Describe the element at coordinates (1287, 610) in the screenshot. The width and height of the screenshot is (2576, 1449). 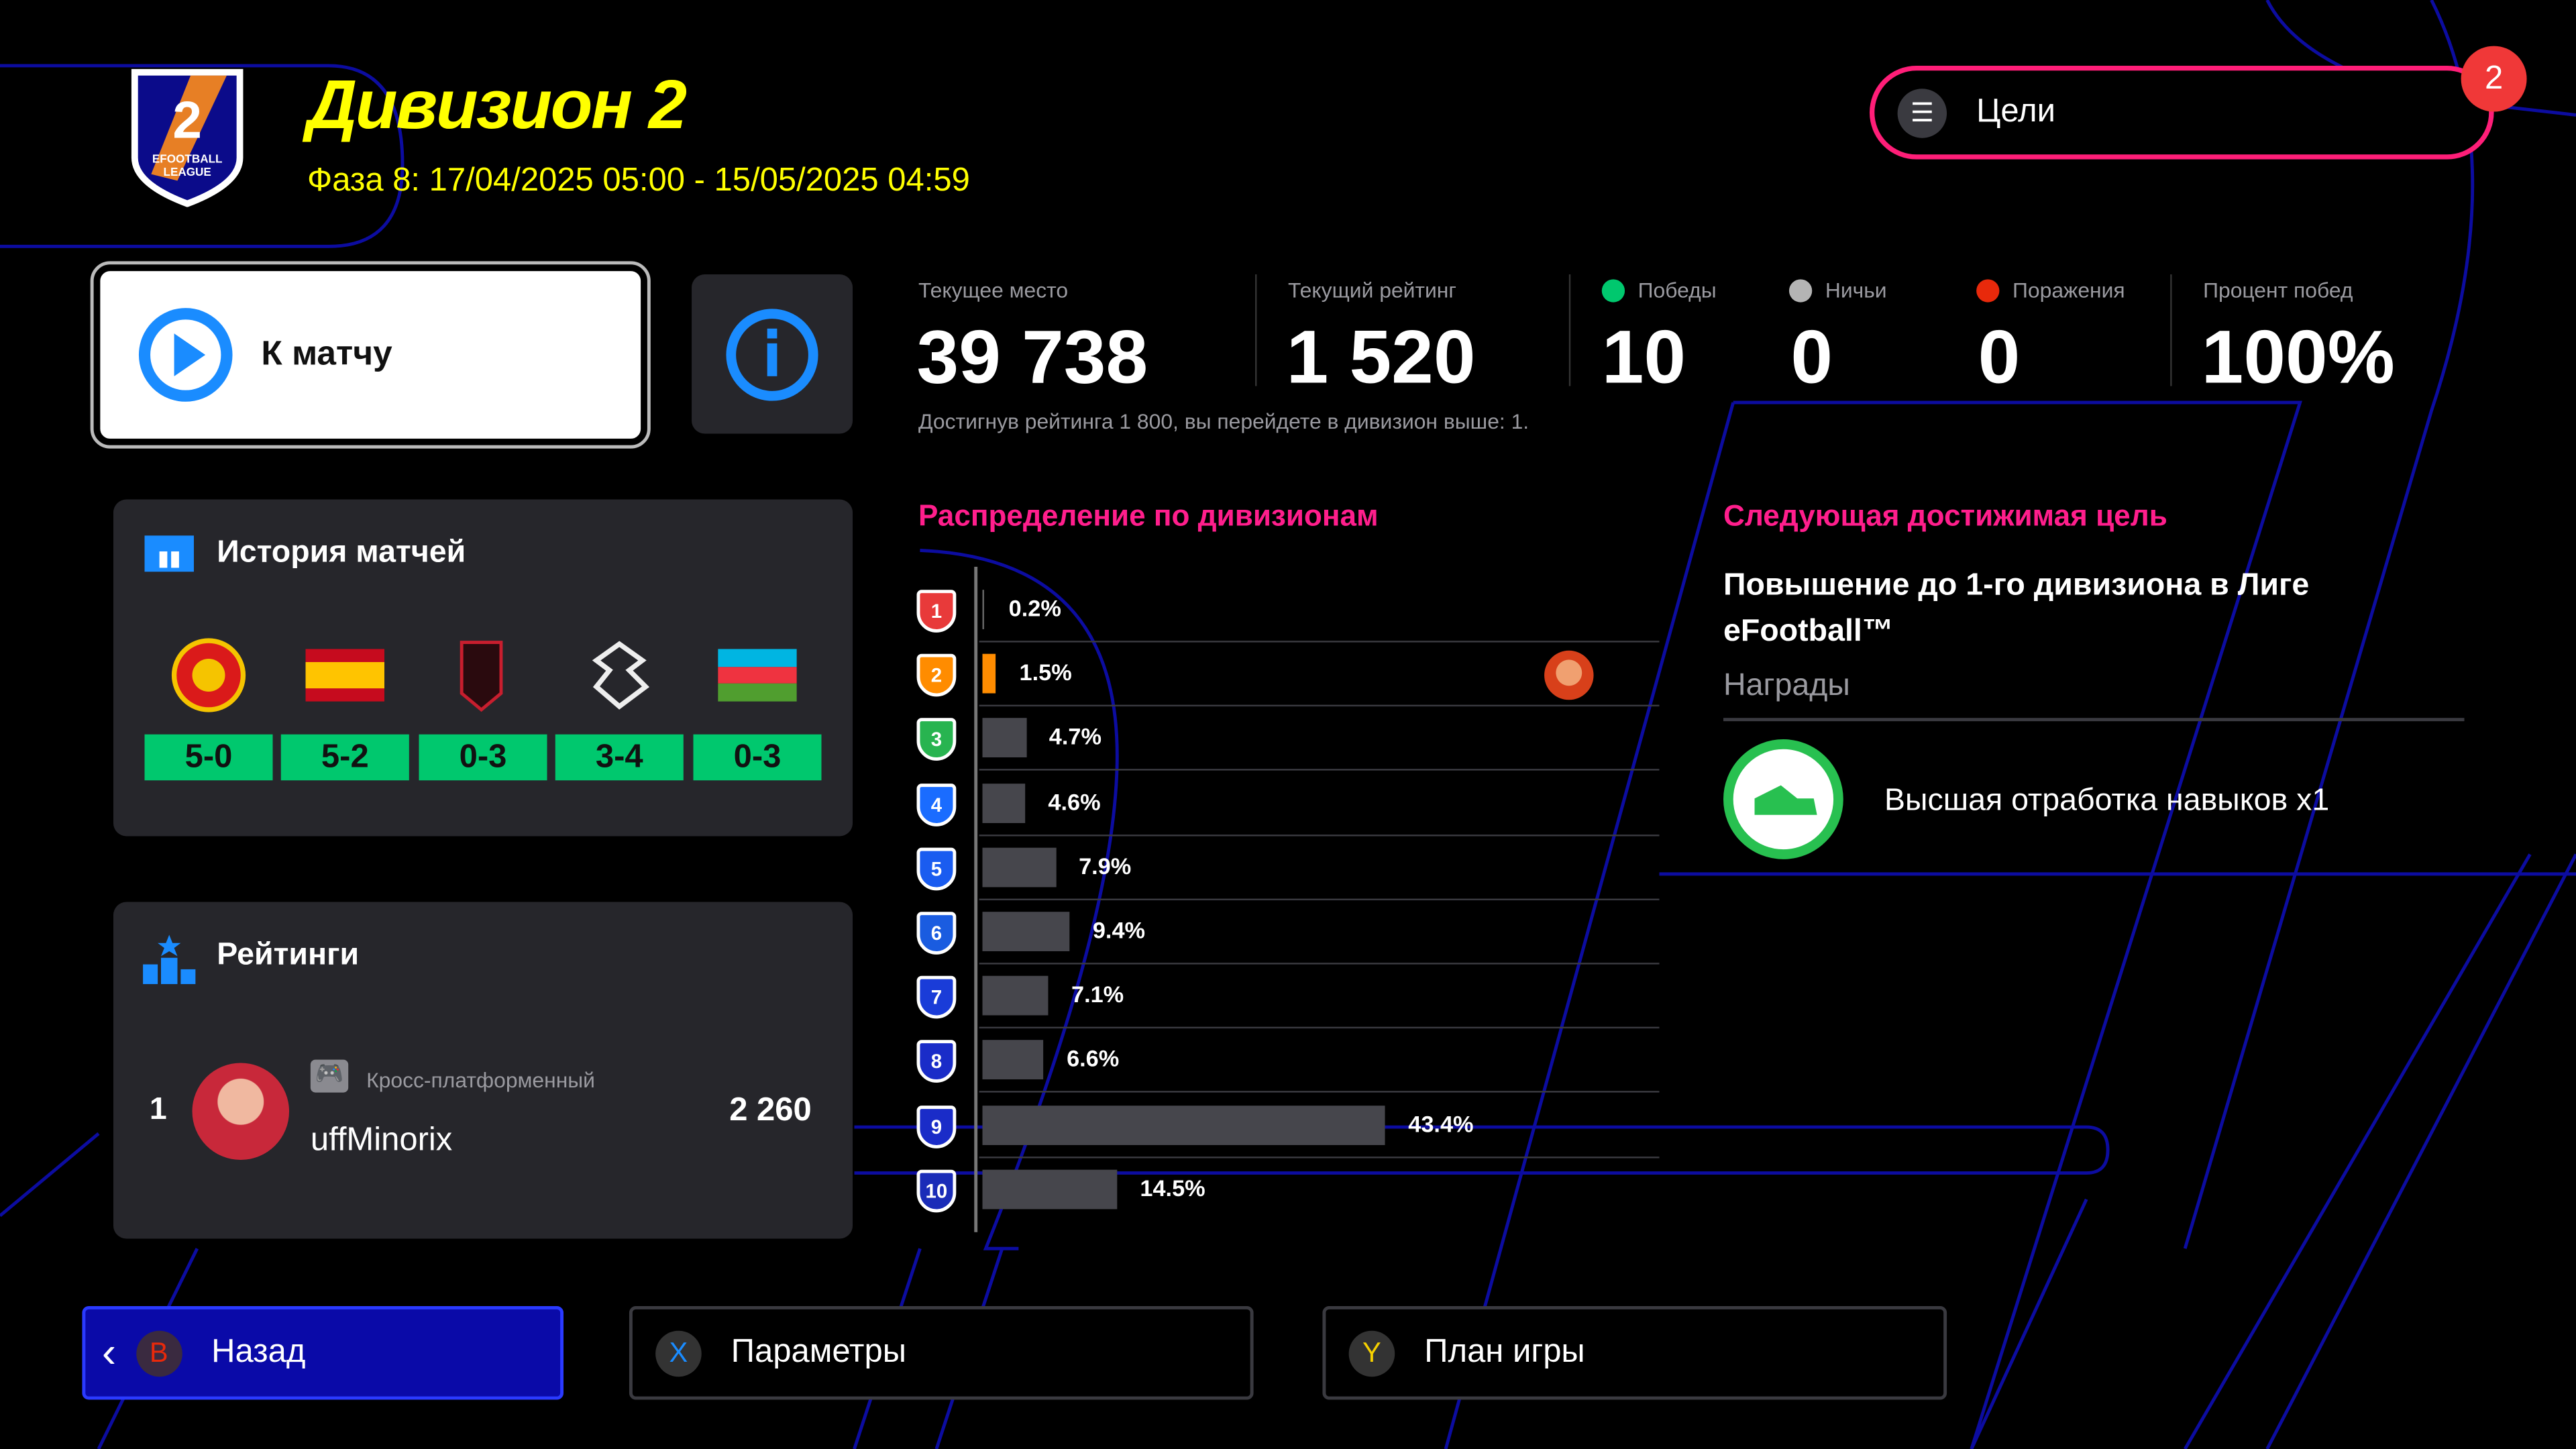
I see `division-row: 1 0.2%` at that location.